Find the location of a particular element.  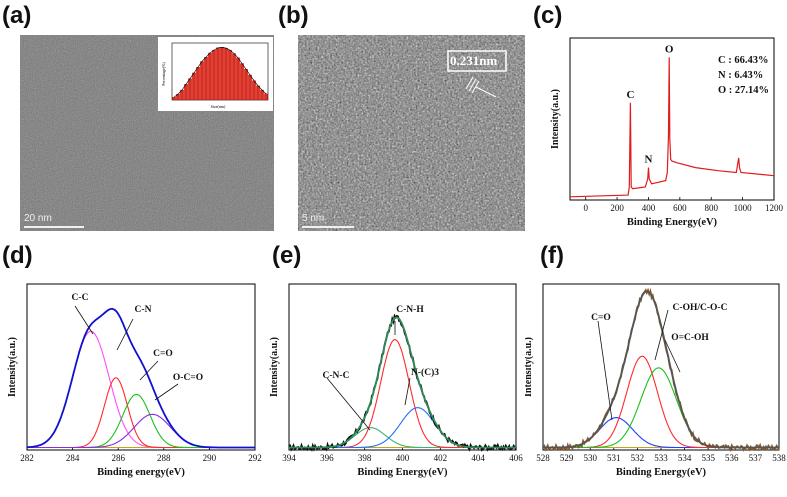

tem-image-b: 0.231nm 5 nm is located at coordinates (411, 133).